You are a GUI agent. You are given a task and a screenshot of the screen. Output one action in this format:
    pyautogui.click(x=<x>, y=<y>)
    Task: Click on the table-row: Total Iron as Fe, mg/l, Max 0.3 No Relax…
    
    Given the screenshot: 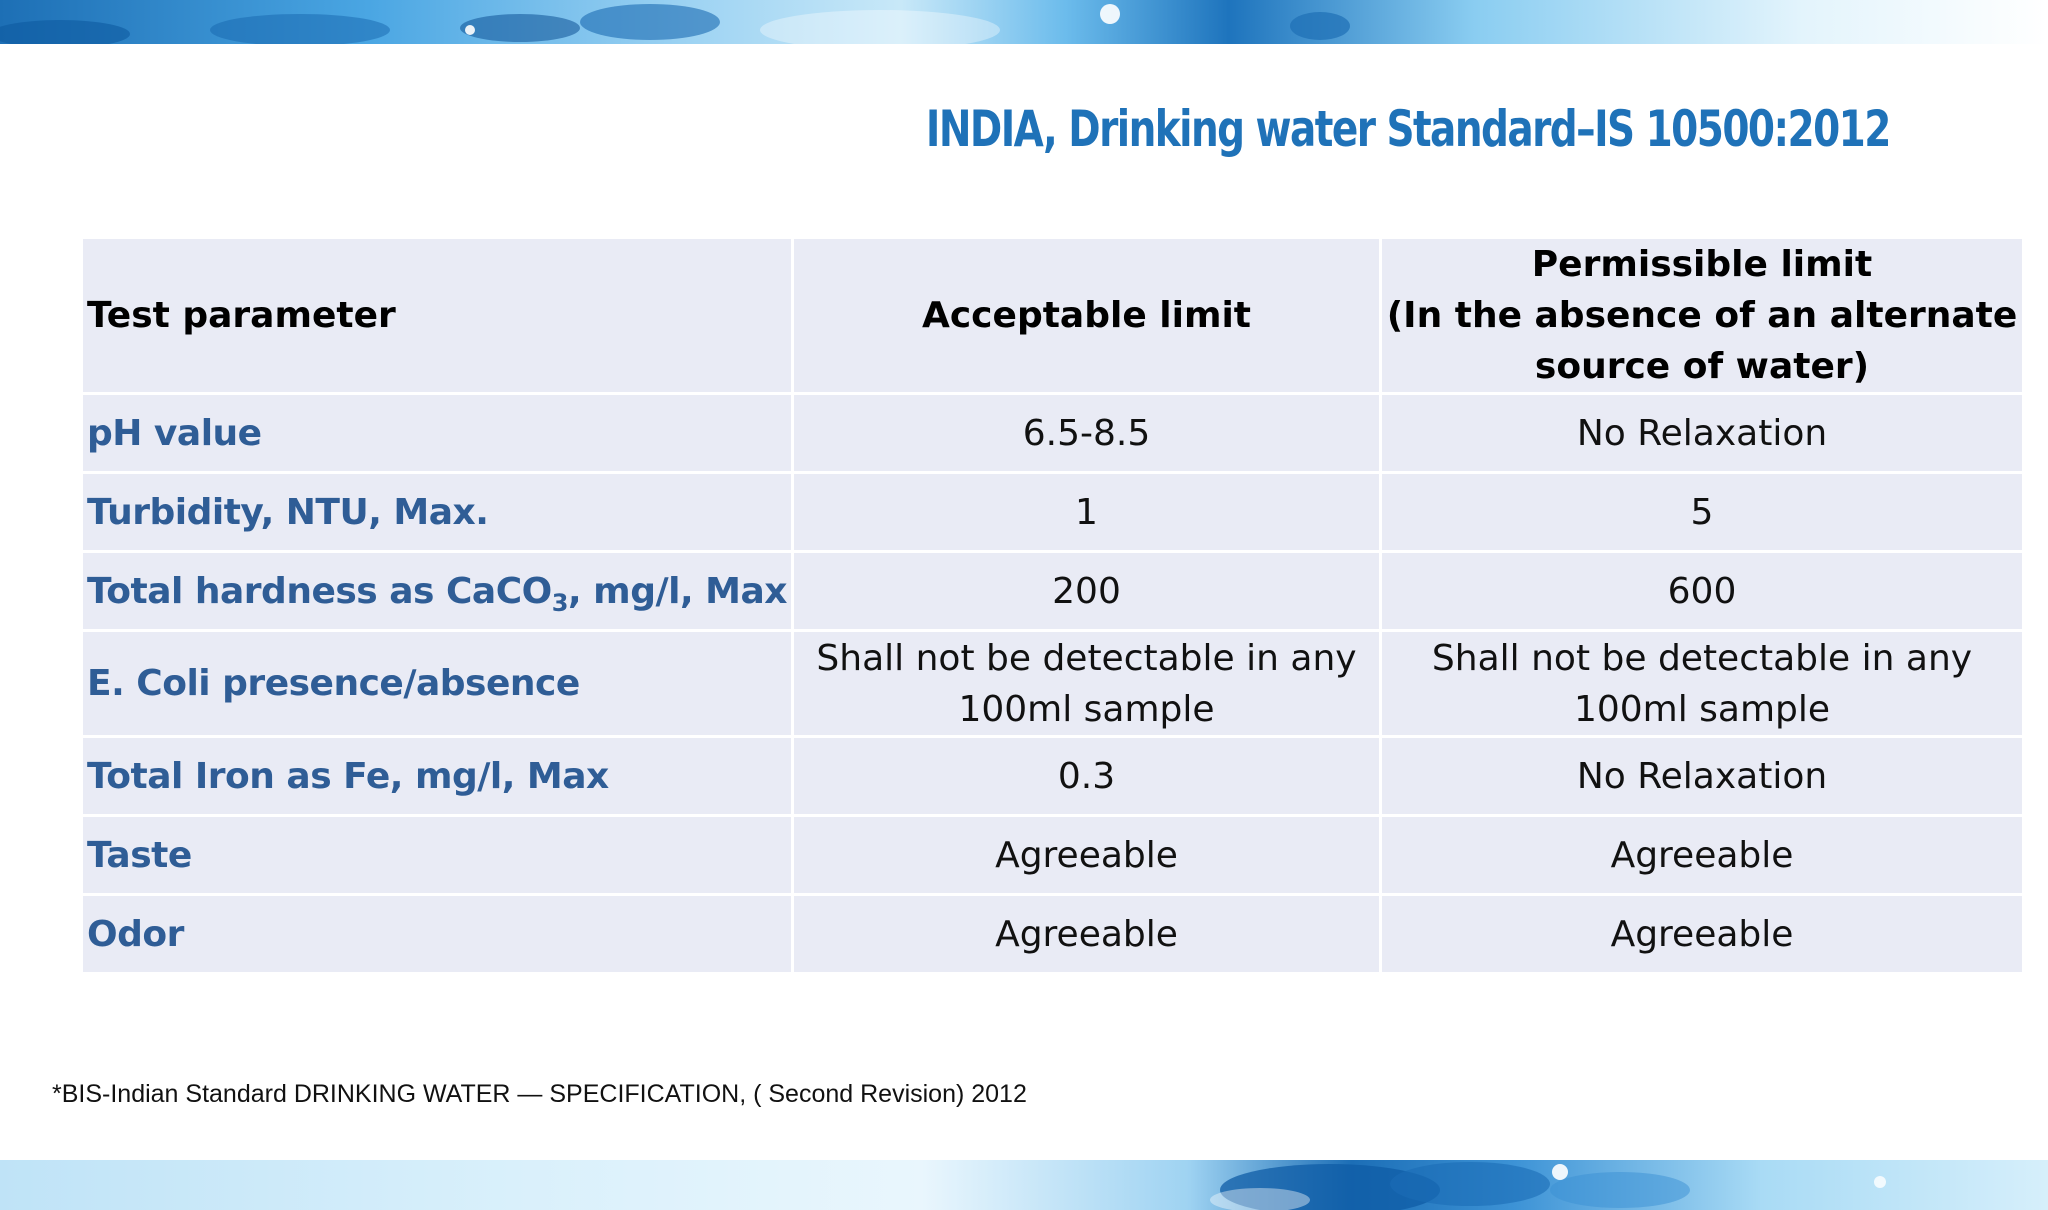 What is the action you would take?
    pyautogui.click(x=1052, y=776)
    